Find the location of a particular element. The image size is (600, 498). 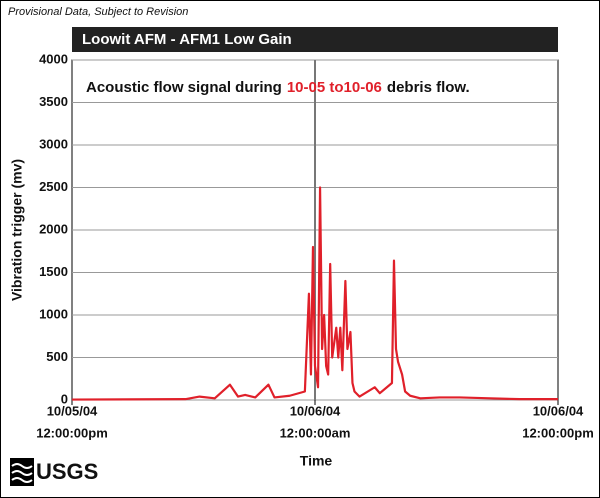

y-tick-label: 2500 is located at coordinates (53, 186).